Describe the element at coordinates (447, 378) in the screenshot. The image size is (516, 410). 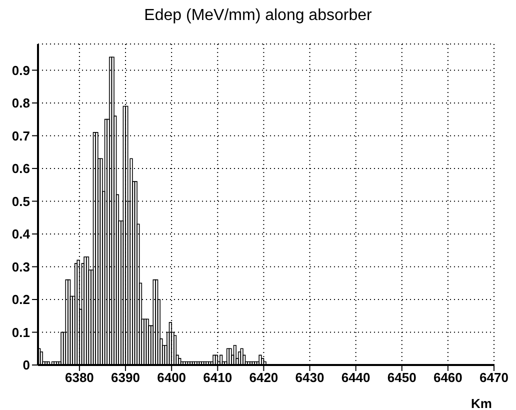
I see `x-tick-label: 6460` at that location.